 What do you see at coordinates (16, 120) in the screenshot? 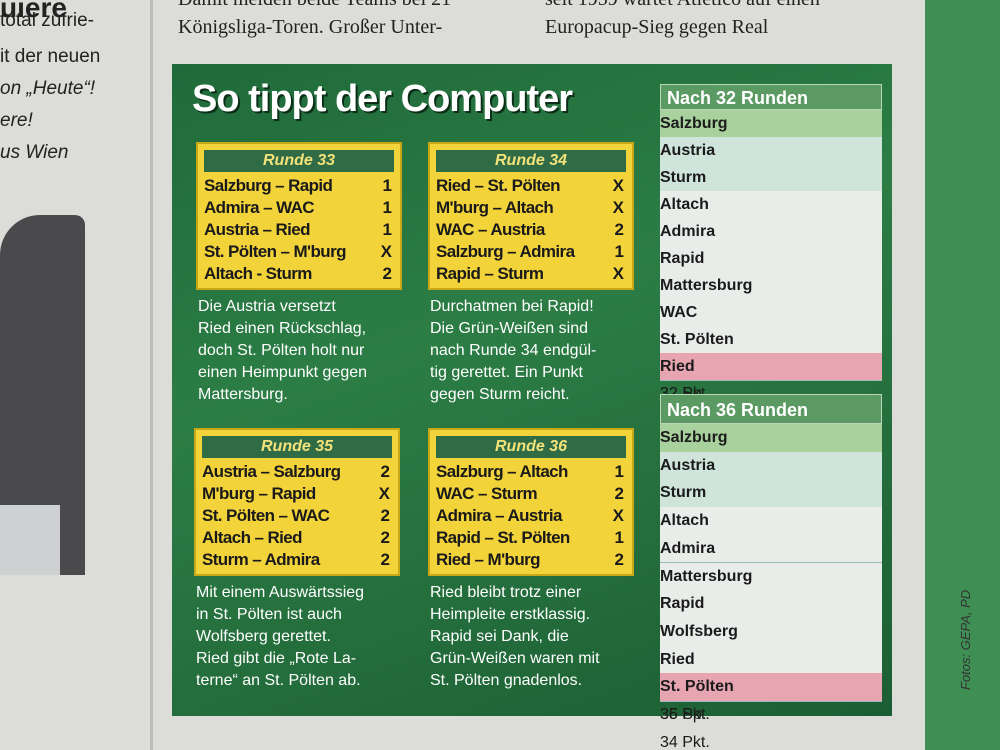
I see `left-fragment: ere!` at bounding box center [16, 120].